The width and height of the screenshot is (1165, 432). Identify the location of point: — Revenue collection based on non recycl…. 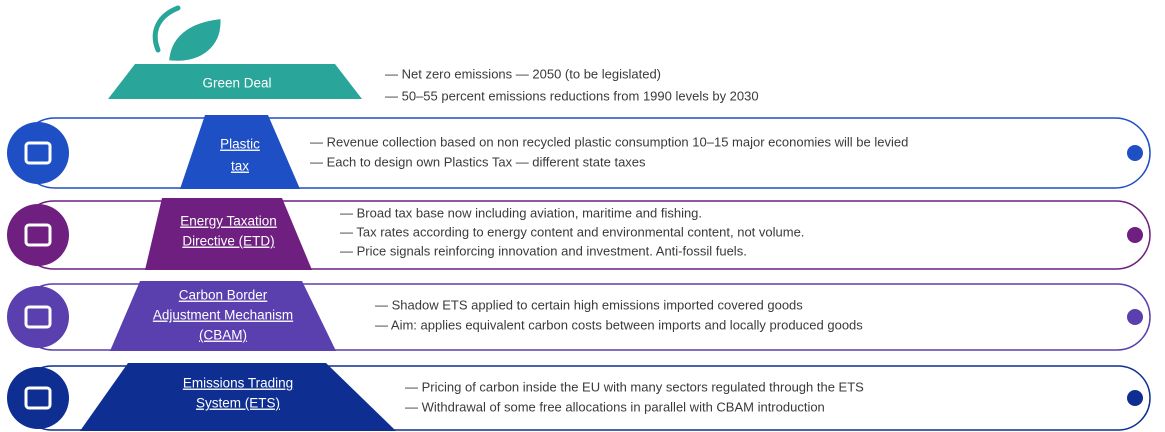
(609, 141).